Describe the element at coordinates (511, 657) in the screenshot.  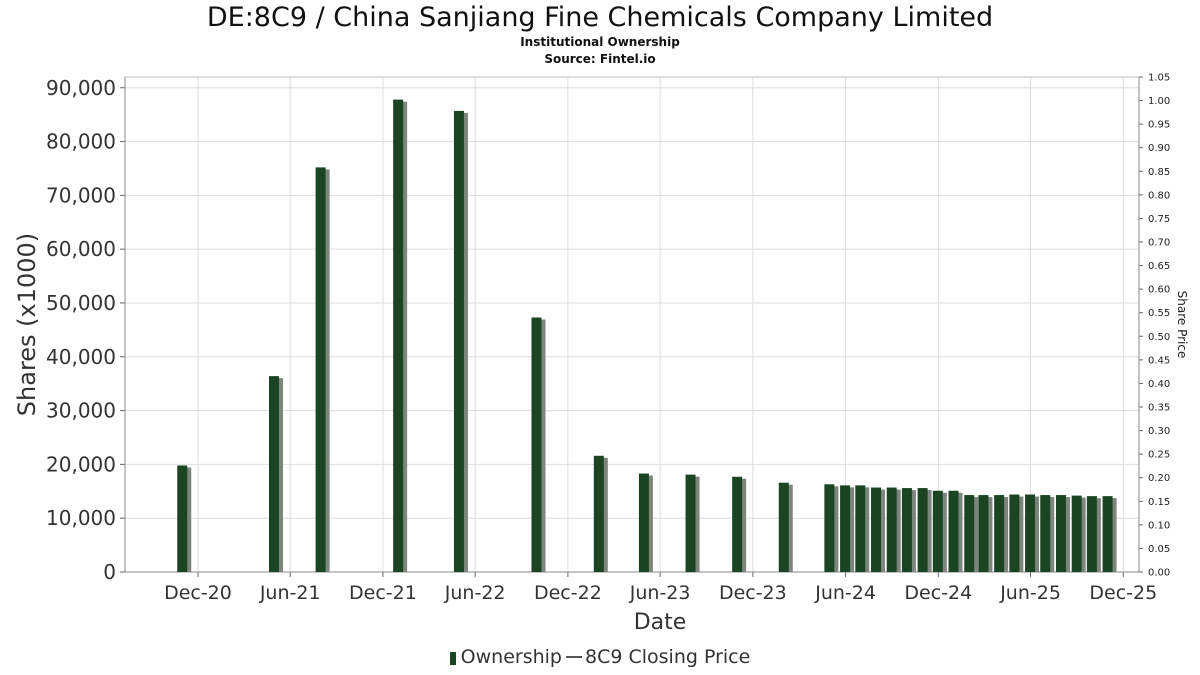
I see `ownership-legend-label: Ownership` at that location.